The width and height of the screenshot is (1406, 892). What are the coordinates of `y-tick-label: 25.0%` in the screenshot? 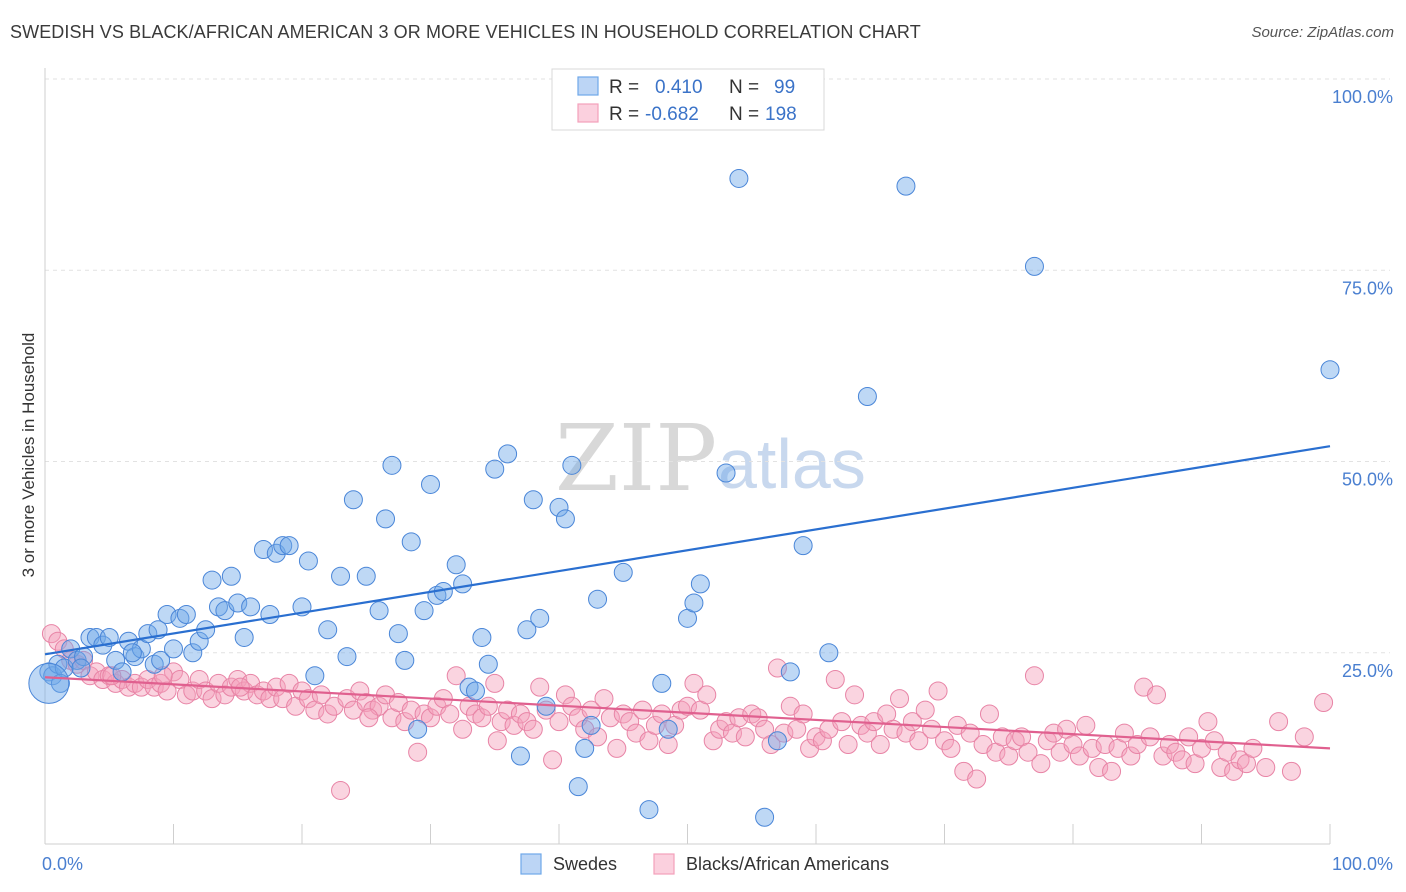 It's located at (1367, 671).